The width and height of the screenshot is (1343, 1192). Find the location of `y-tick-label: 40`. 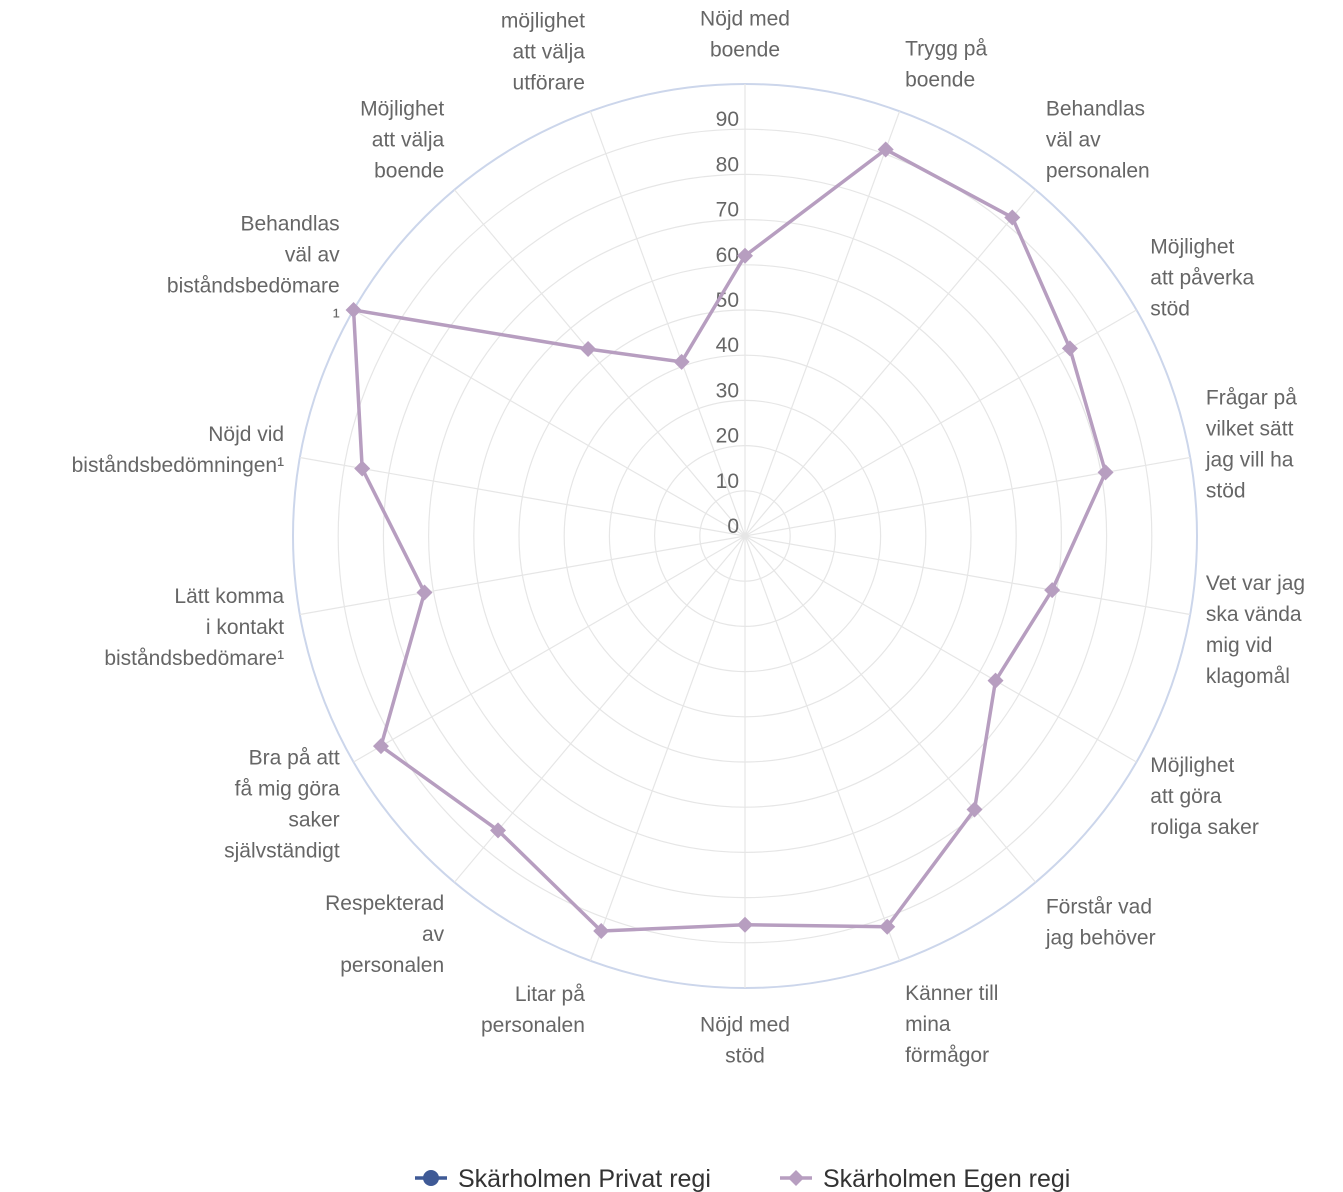

y-tick-label: 40 is located at coordinates (727, 345).